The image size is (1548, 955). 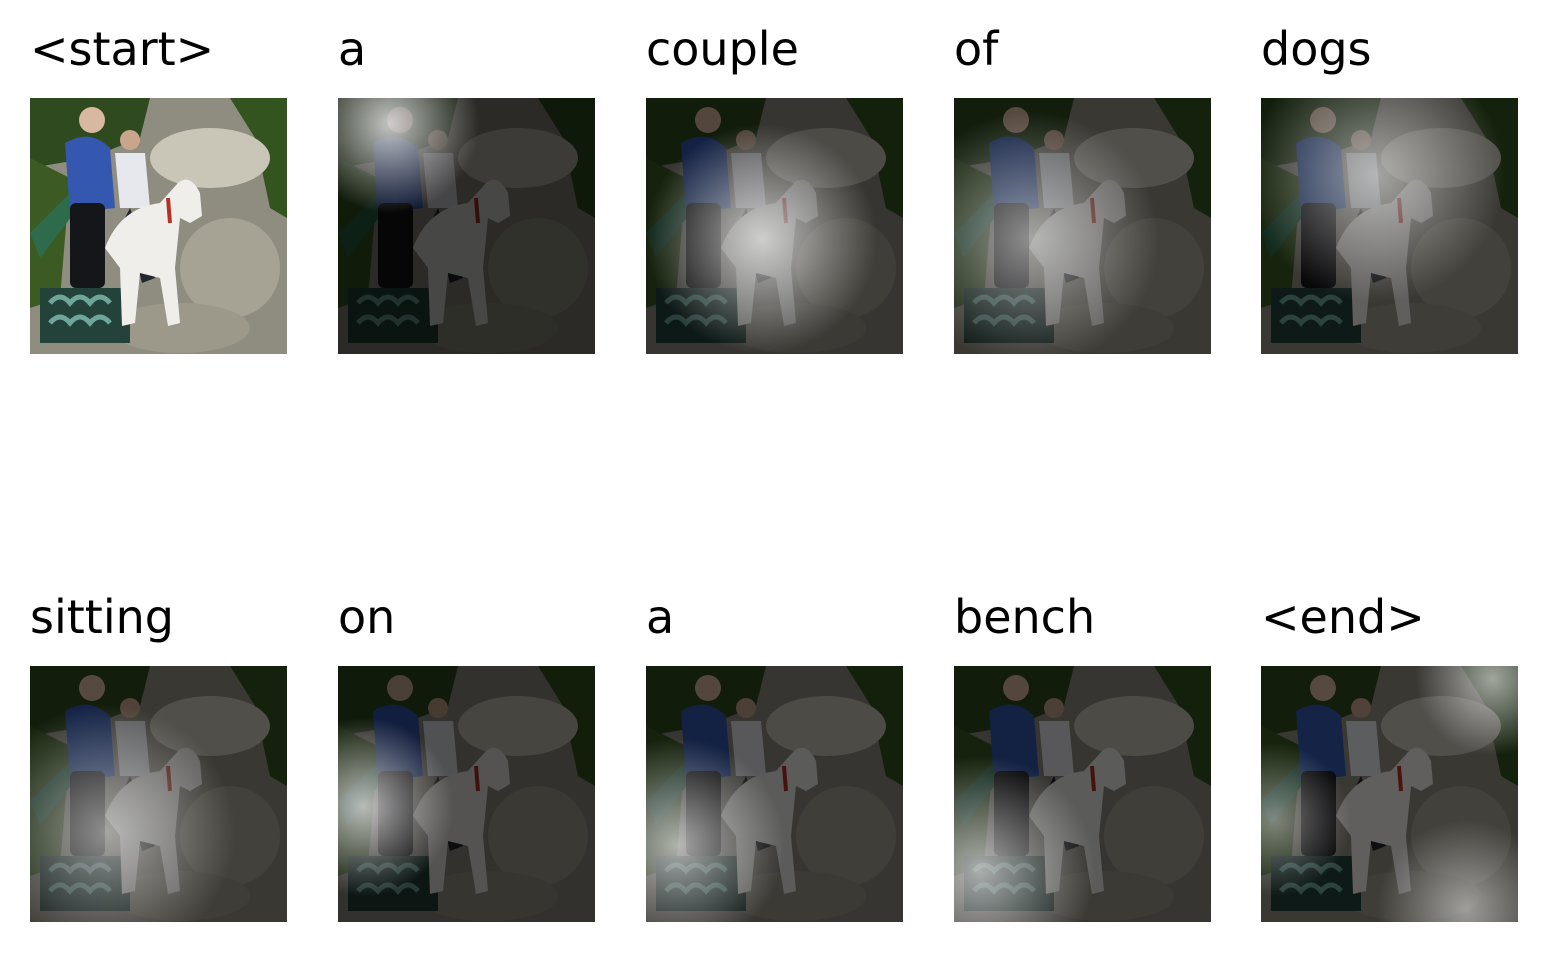 What do you see at coordinates (1025, 617) in the screenshot?
I see `caption-word: bench` at bounding box center [1025, 617].